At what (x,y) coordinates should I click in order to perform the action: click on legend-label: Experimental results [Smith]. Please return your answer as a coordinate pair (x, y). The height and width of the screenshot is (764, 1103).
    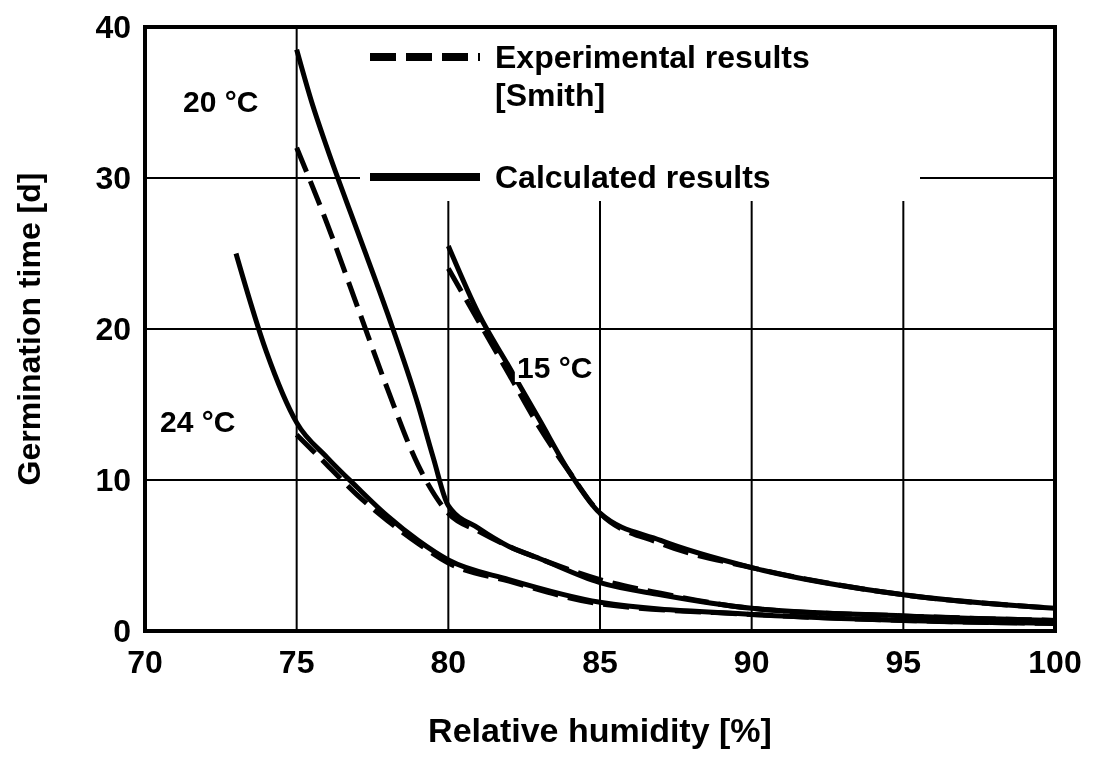
    Looking at the image, I should click on (652, 76).